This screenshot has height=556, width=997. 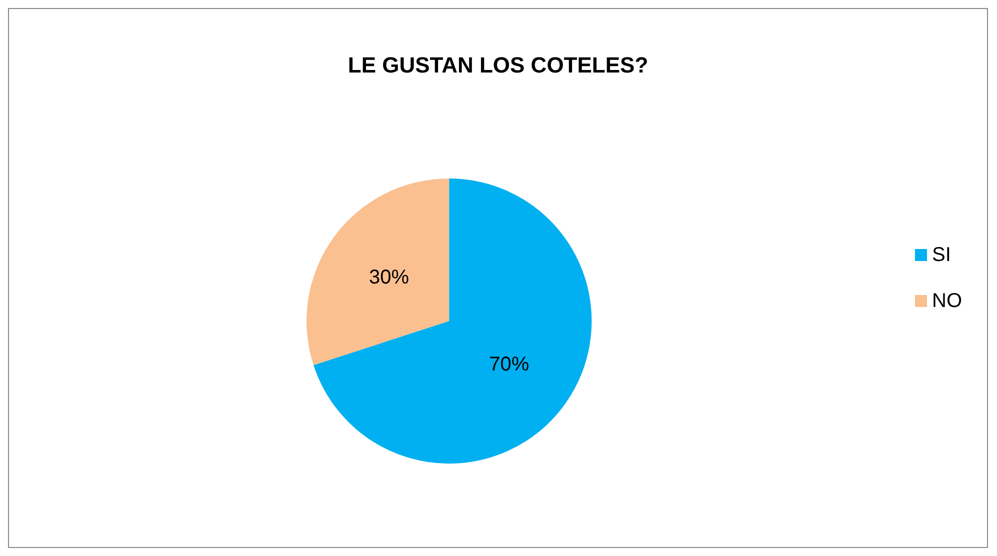 What do you see at coordinates (509, 365) in the screenshot?
I see `data-label: 70%` at bounding box center [509, 365].